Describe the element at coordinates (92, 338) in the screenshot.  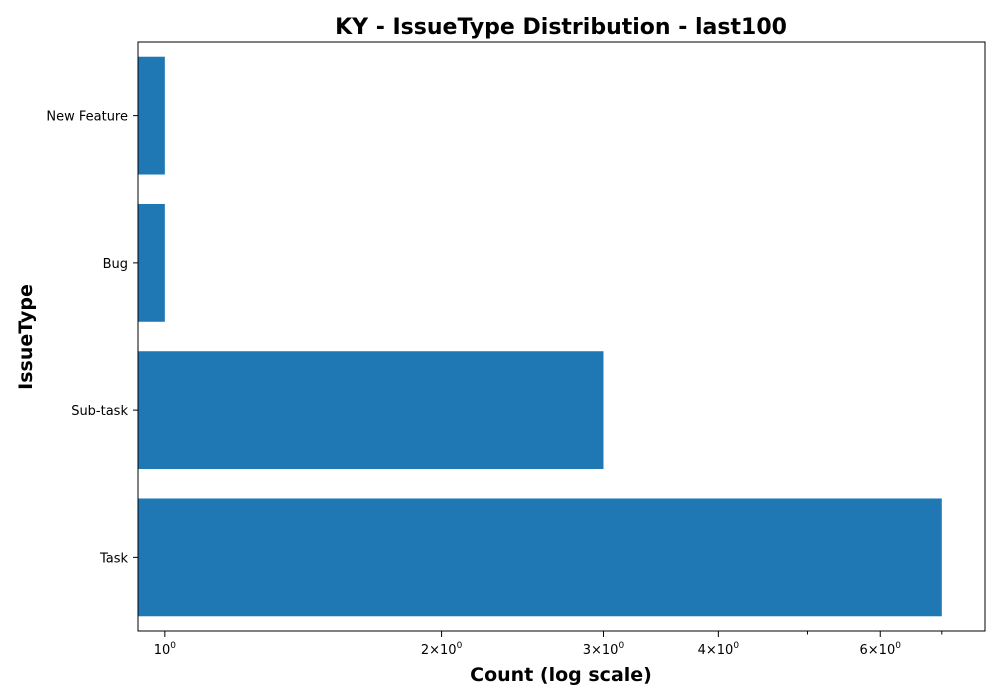
I see `y-axis: Task Sub-task Bug New Feature` at that location.